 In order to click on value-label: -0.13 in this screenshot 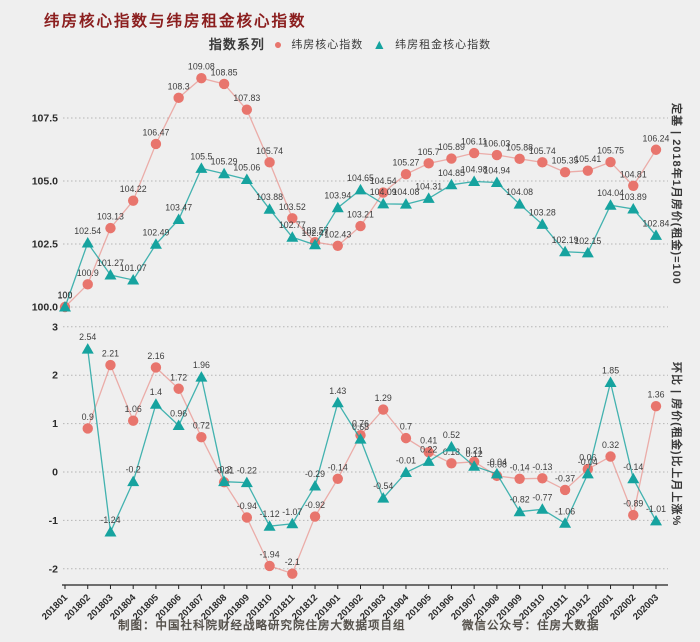, I will do `click(542, 467)`.